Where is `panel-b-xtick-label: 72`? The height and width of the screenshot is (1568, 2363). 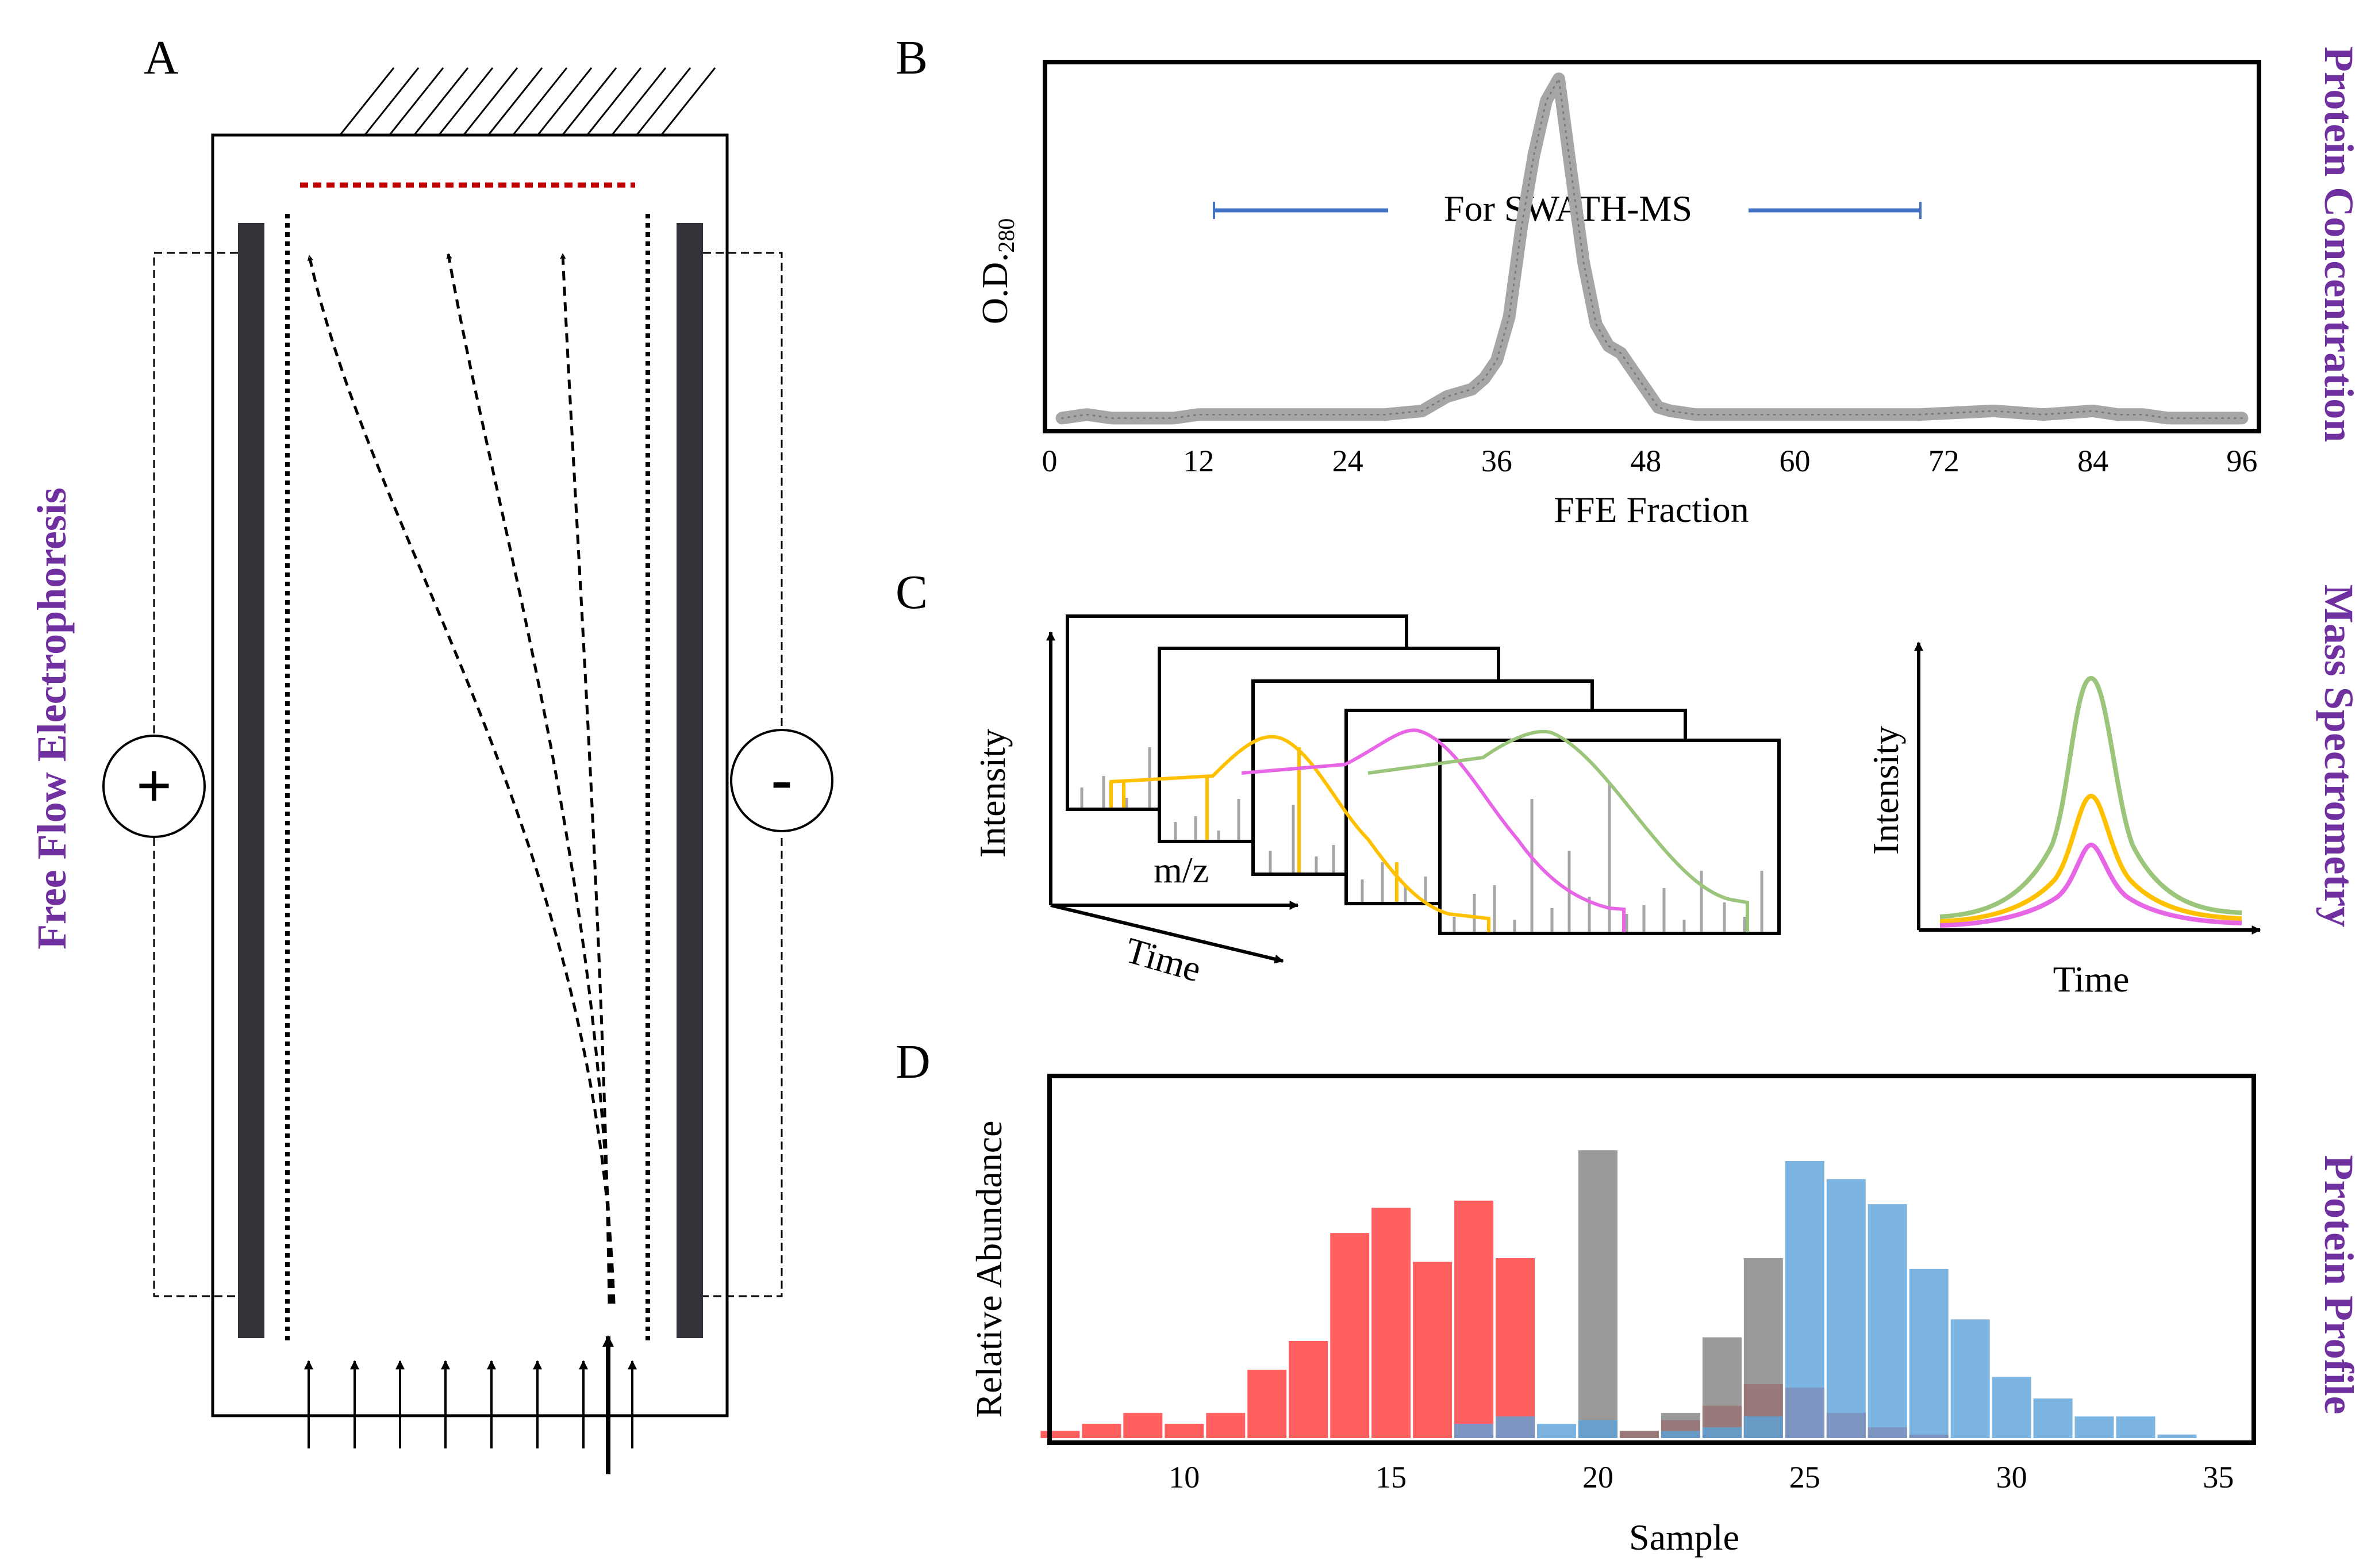
panel-b-xtick-label: 72 is located at coordinates (1943, 461).